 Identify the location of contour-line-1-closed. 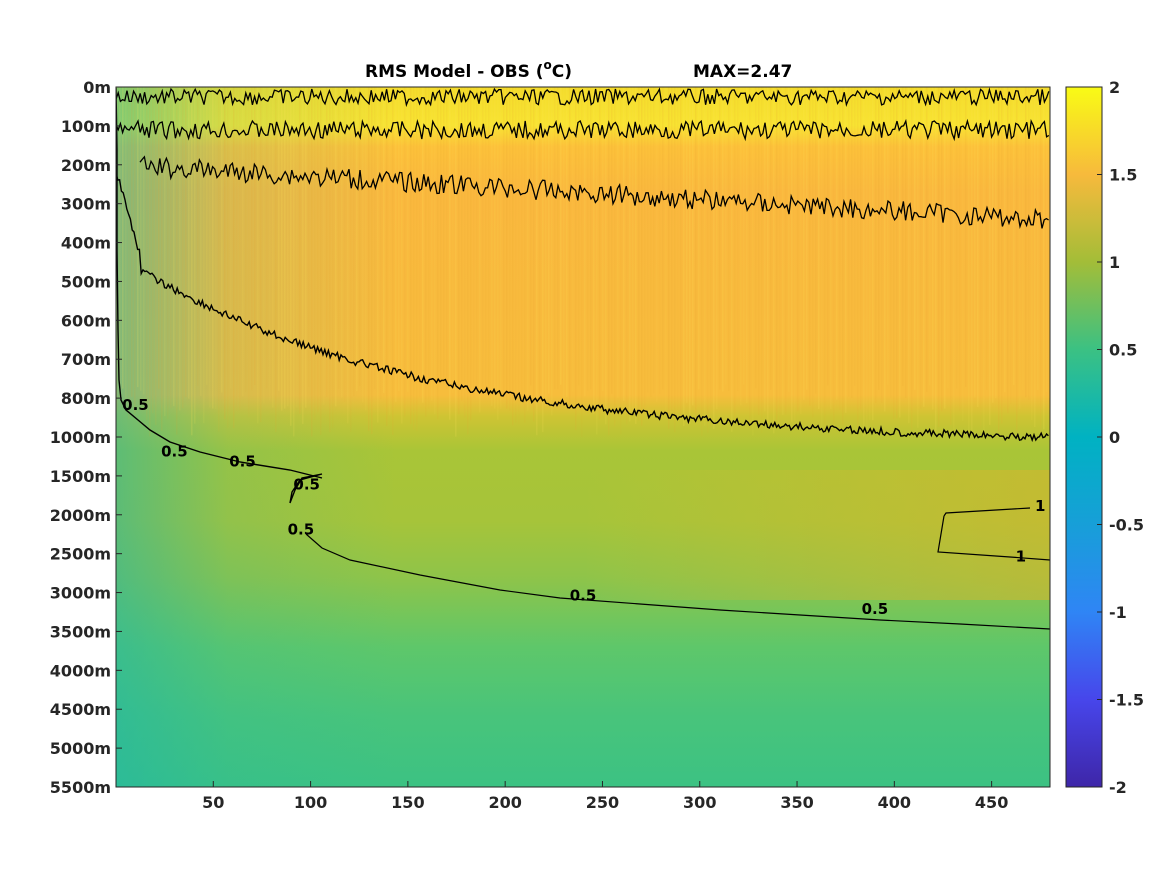
(993, 534).